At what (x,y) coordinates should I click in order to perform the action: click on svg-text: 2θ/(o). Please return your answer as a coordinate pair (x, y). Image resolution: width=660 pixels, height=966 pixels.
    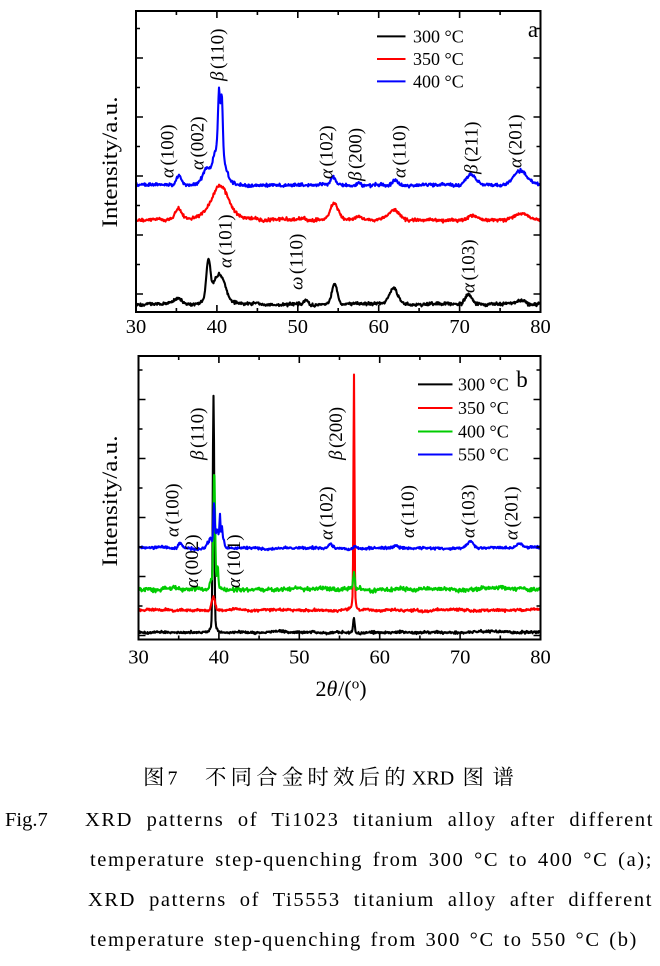
    Looking at the image, I should click on (340, 688).